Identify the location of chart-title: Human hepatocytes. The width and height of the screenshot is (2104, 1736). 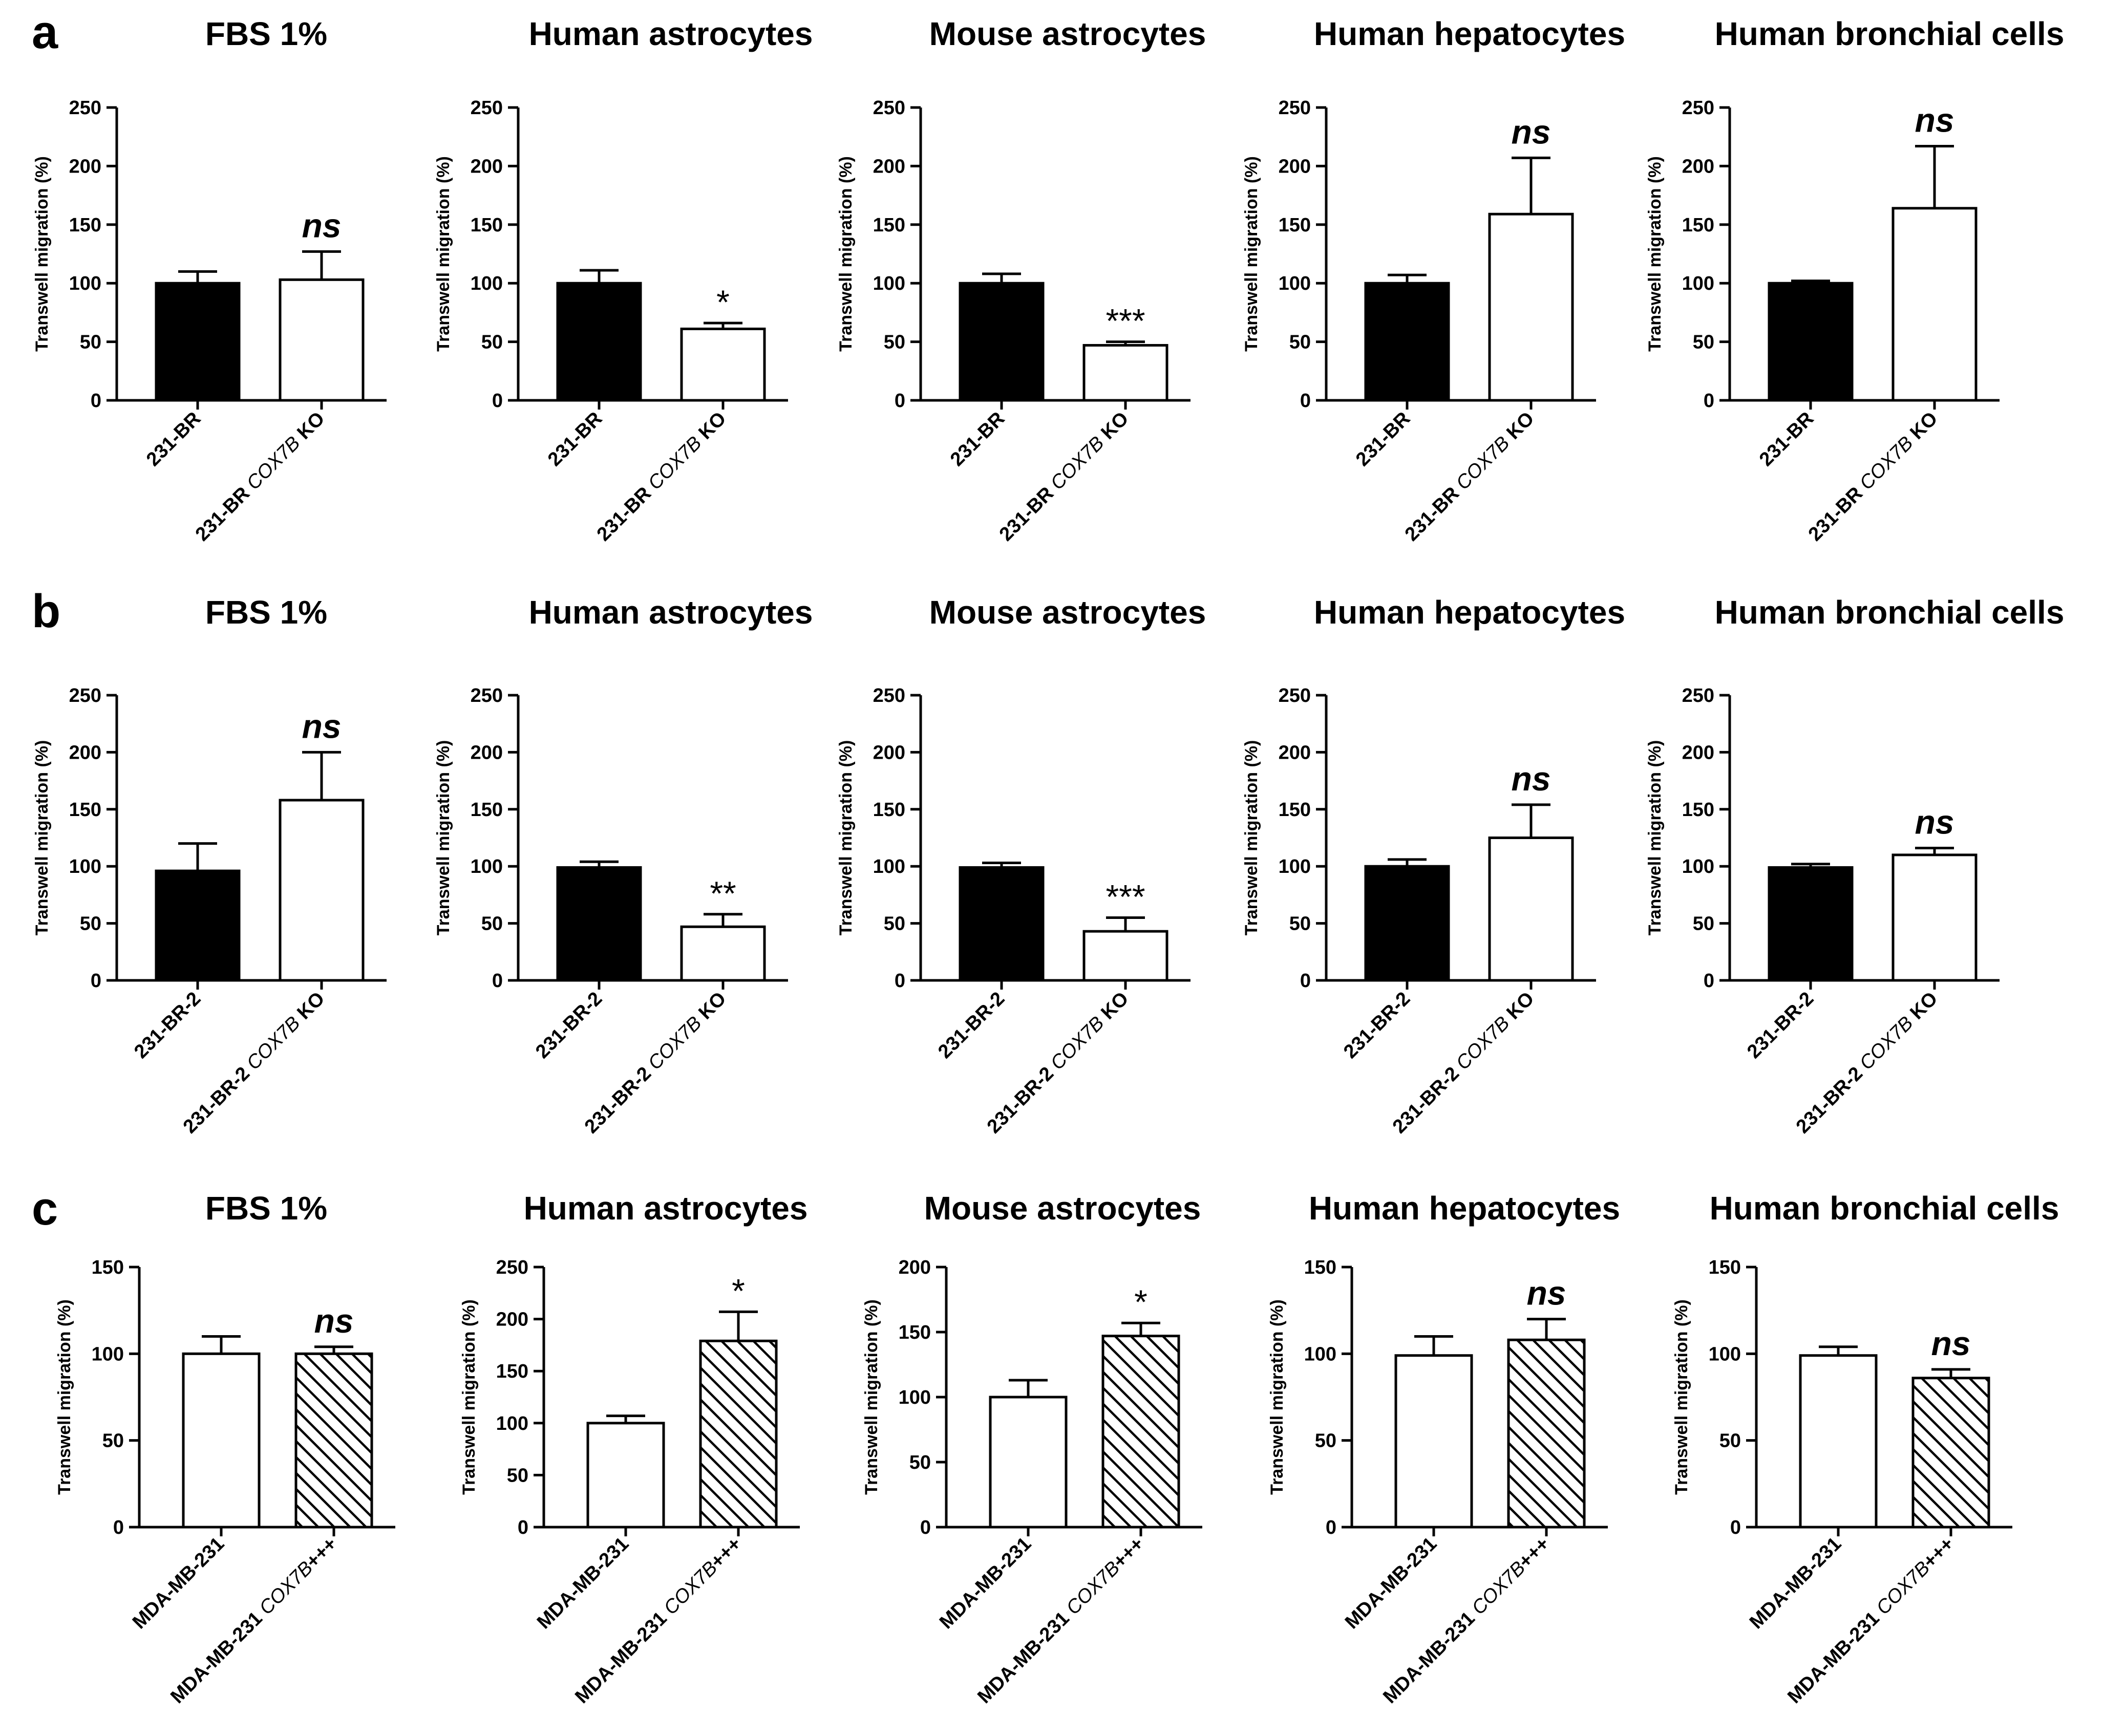
(1469, 33).